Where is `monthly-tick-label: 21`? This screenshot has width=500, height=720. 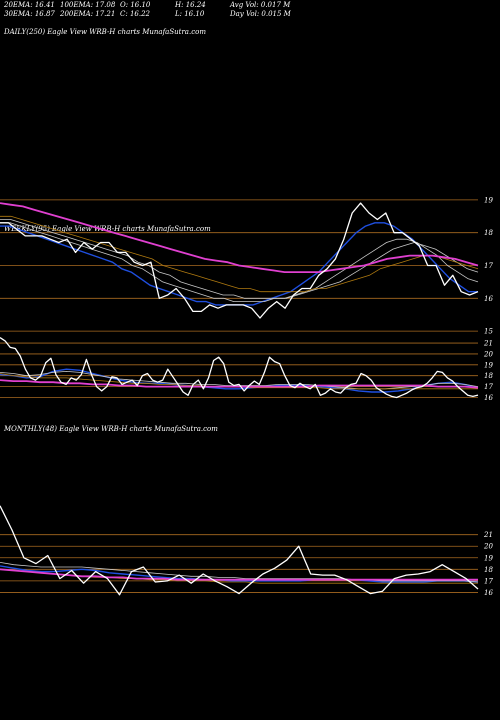 monthly-tick-label: 21 is located at coordinates (488, 535).